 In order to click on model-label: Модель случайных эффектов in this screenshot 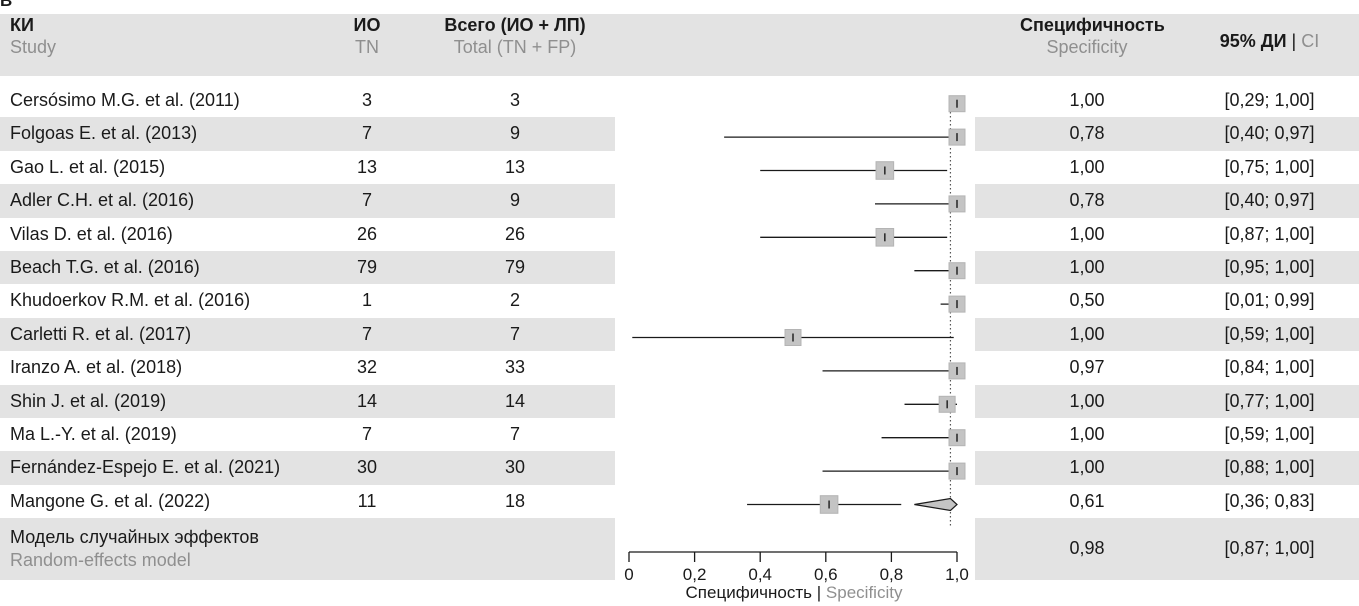, I will do `click(134, 537)`.